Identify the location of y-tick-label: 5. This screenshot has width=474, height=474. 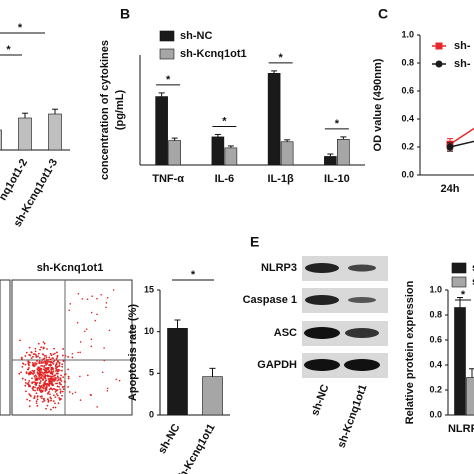
(151, 373).